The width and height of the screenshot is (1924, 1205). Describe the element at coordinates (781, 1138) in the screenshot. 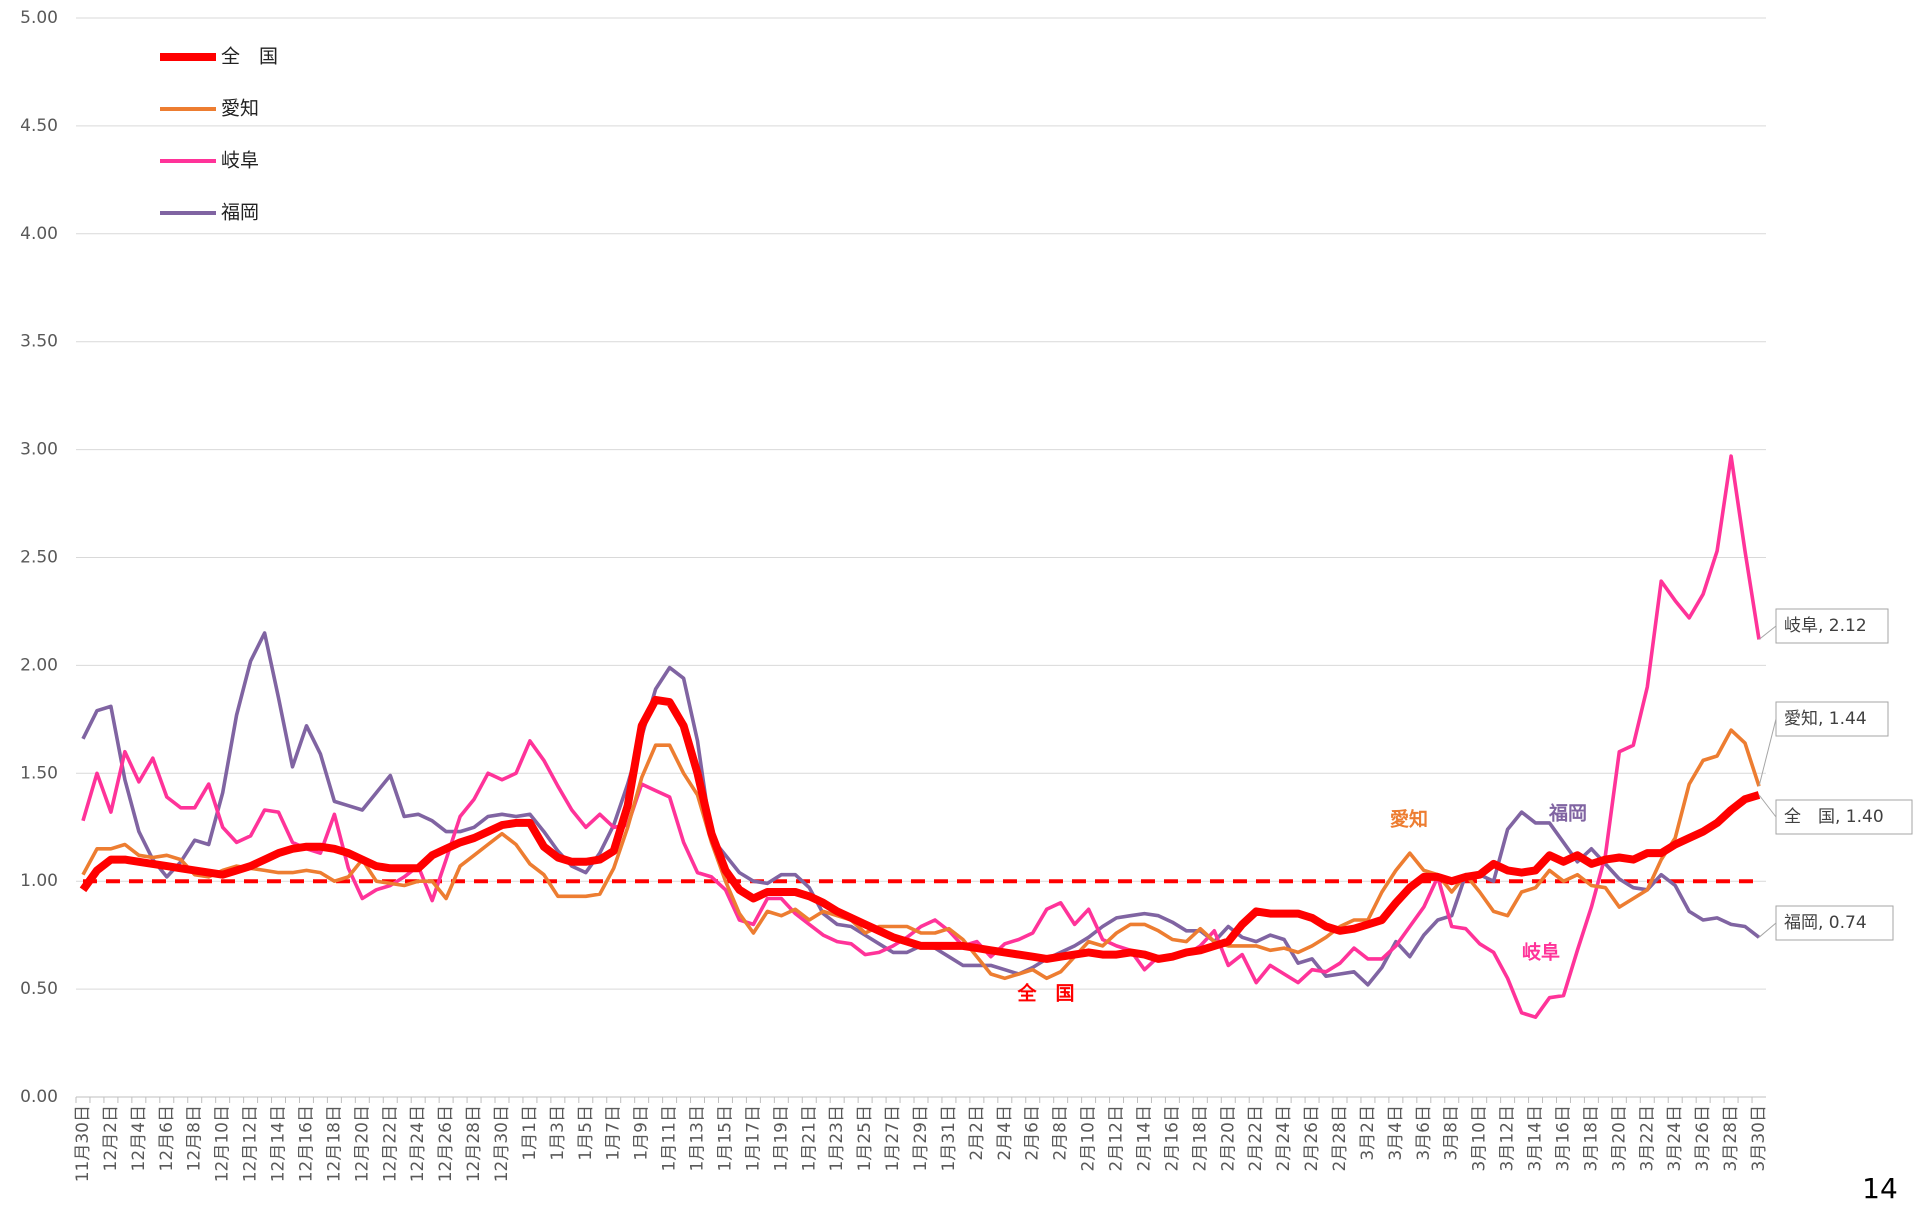

I see `x-tick-label: 1月19日` at that location.